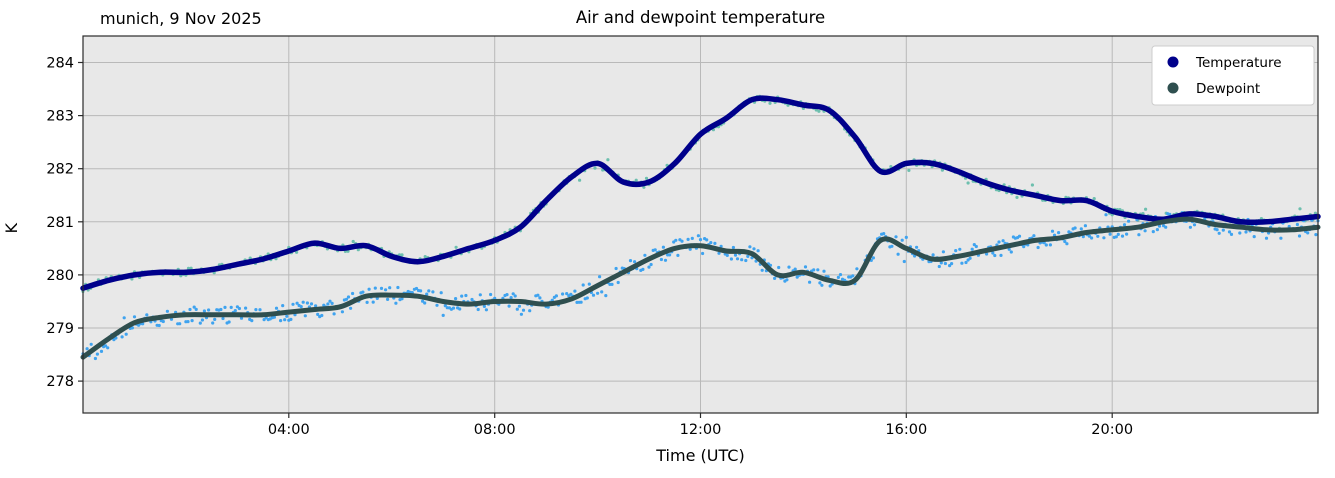 Image resolution: width=1335 pixels, height=478 pixels. I want to click on y-axis-label: K, so click(11, 228).